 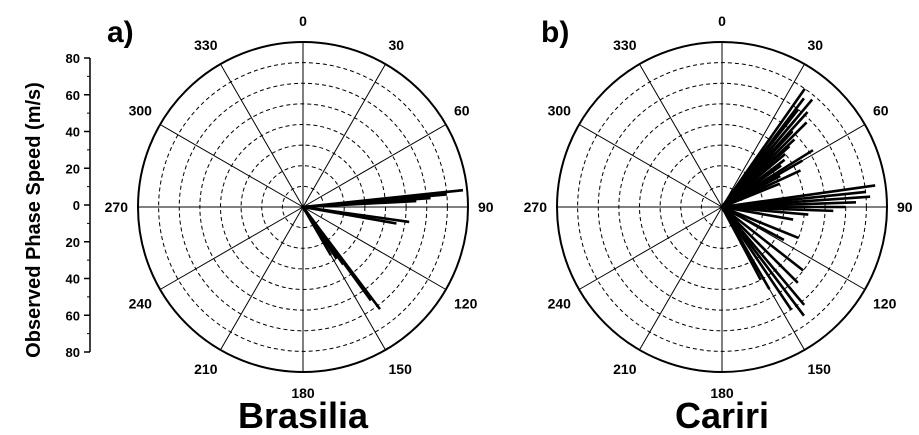 What do you see at coordinates (303, 415) in the screenshot?
I see `station-label-a: Brasilia` at bounding box center [303, 415].